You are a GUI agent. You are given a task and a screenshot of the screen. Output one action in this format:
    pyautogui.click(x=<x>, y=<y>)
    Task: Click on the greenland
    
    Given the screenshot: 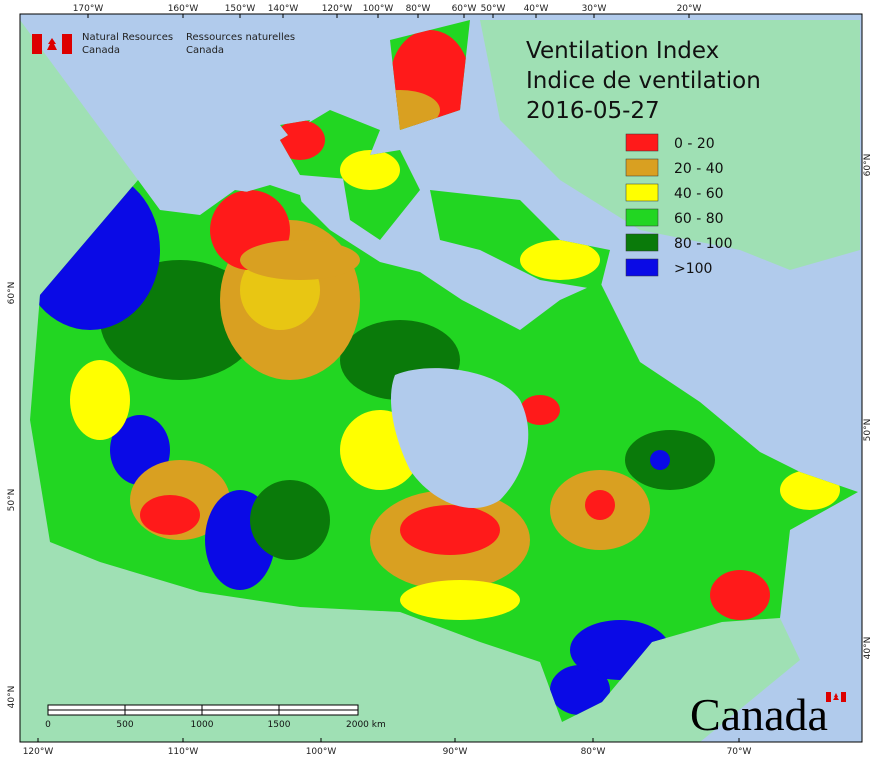 What is the action you would take?
    pyautogui.click(x=670, y=145)
    